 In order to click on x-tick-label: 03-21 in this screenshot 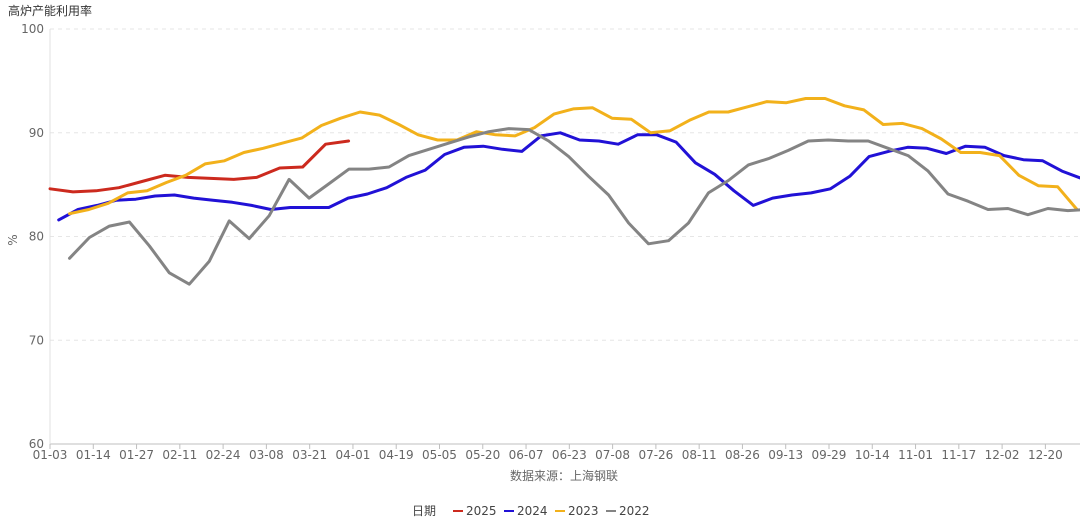, I will do `click(309, 455)`.